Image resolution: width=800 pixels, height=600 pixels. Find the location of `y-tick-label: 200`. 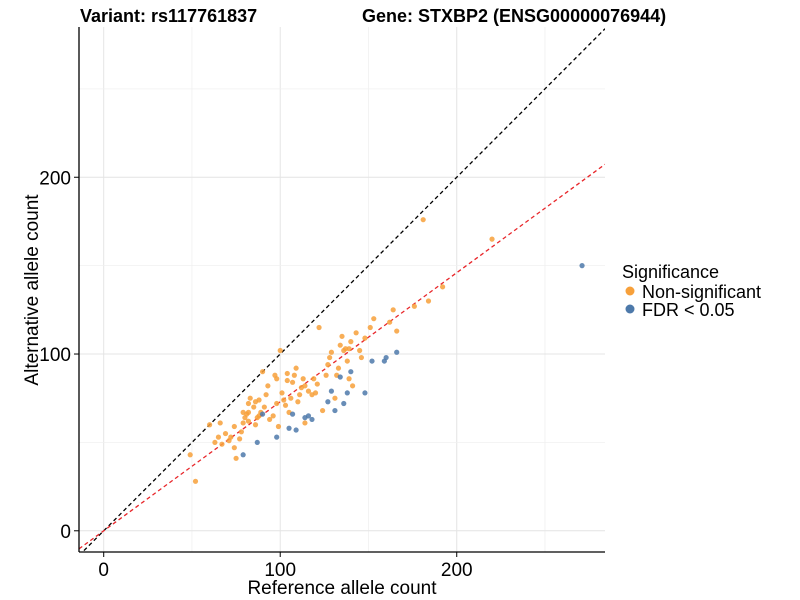

y-tick-label: 200 is located at coordinates (55, 178).